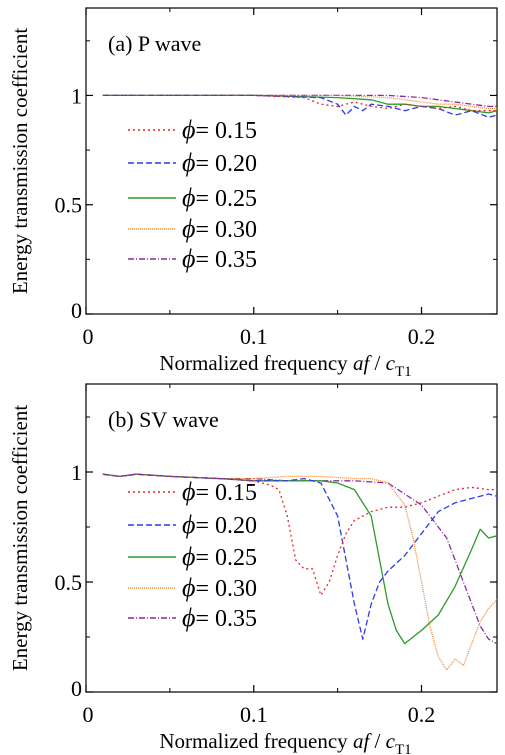  I want to click on panel-label: (b) SV wave, so click(163, 419).